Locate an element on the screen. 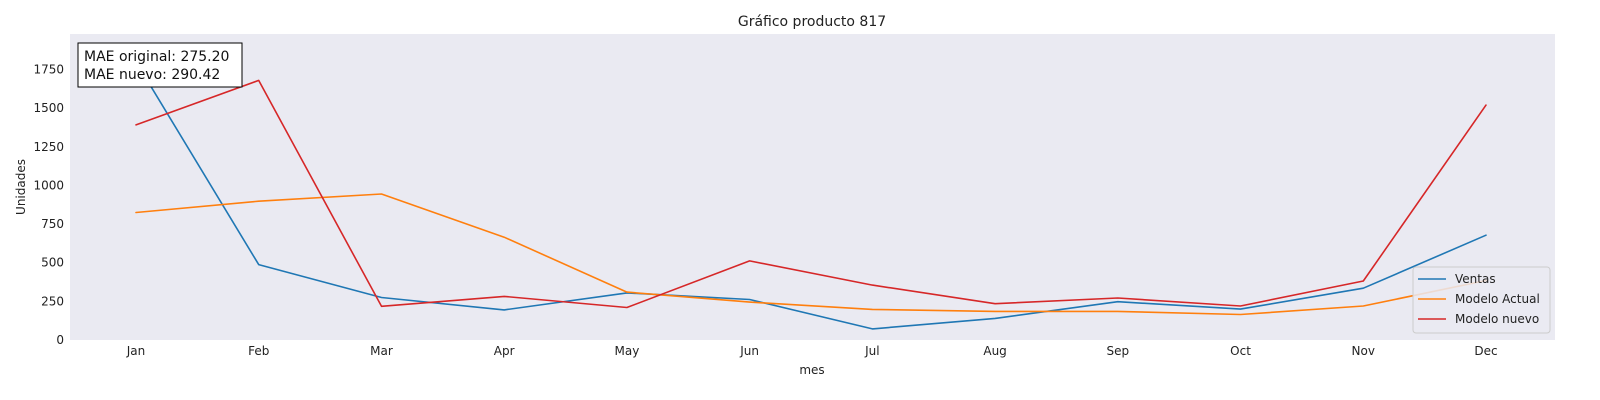 The height and width of the screenshot is (400, 1600). x-tick-label: Sep is located at coordinates (1118, 351).